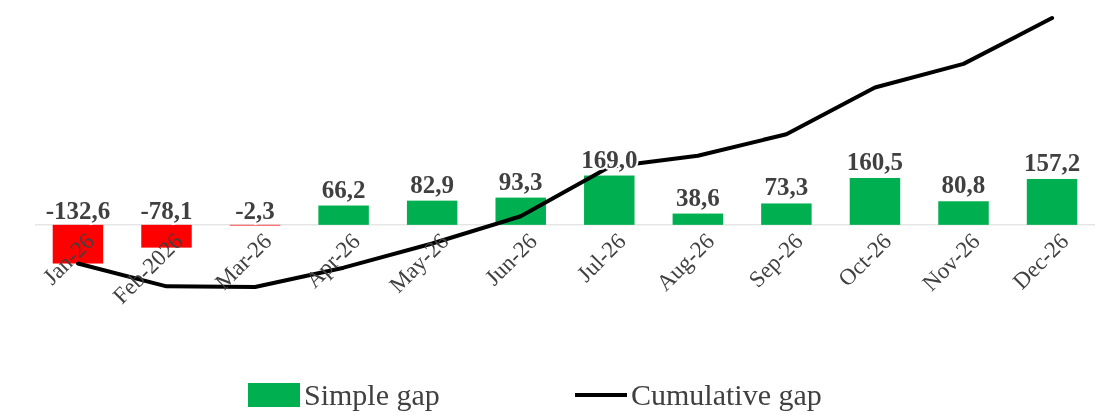 This screenshot has height=415, width=1097. I want to click on data-label: 93,3, so click(520, 181).